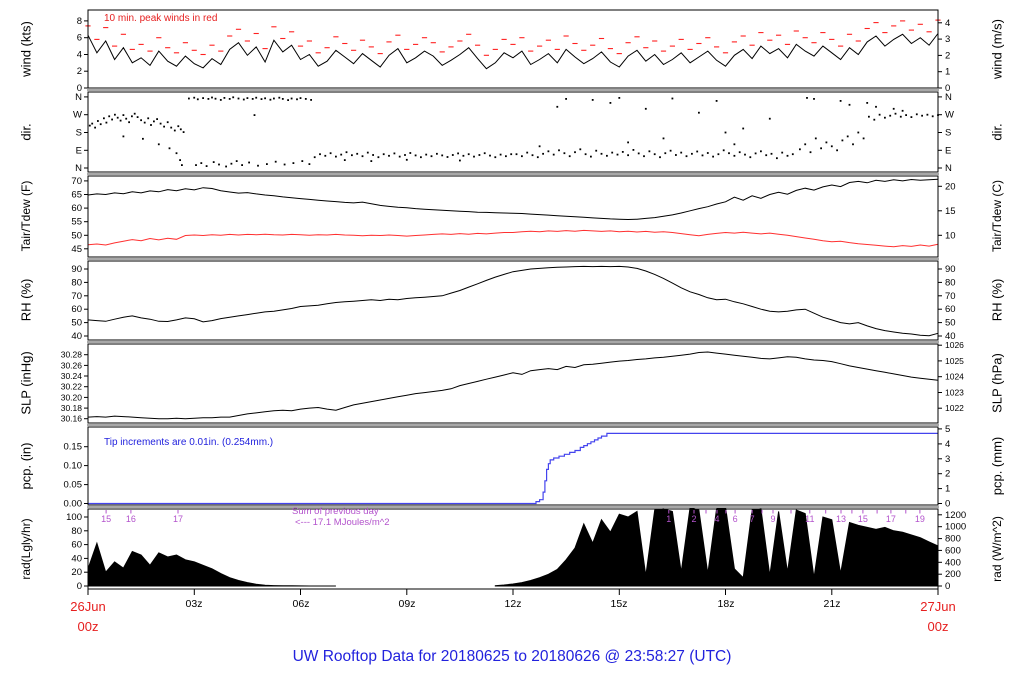  What do you see at coordinates (88, 606) in the screenshot?
I see `start-date-line: 26Jun` at bounding box center [88, 606].